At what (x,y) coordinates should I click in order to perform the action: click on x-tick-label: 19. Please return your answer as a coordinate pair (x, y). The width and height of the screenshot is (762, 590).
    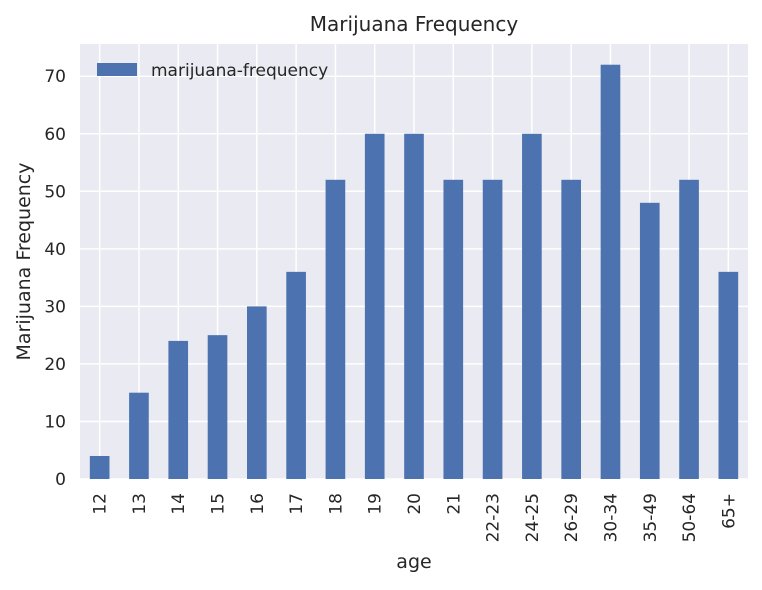
    Looking at the image, I should click on (376, 504).